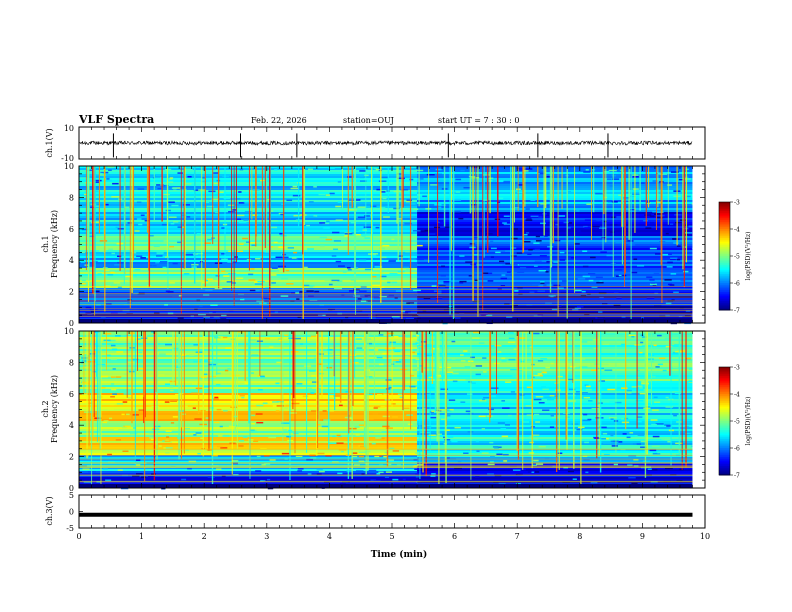  Describe the element at coordinates (698, 244) in the screenshot. I see `ch1-spectrogram-empty-region` at that location.